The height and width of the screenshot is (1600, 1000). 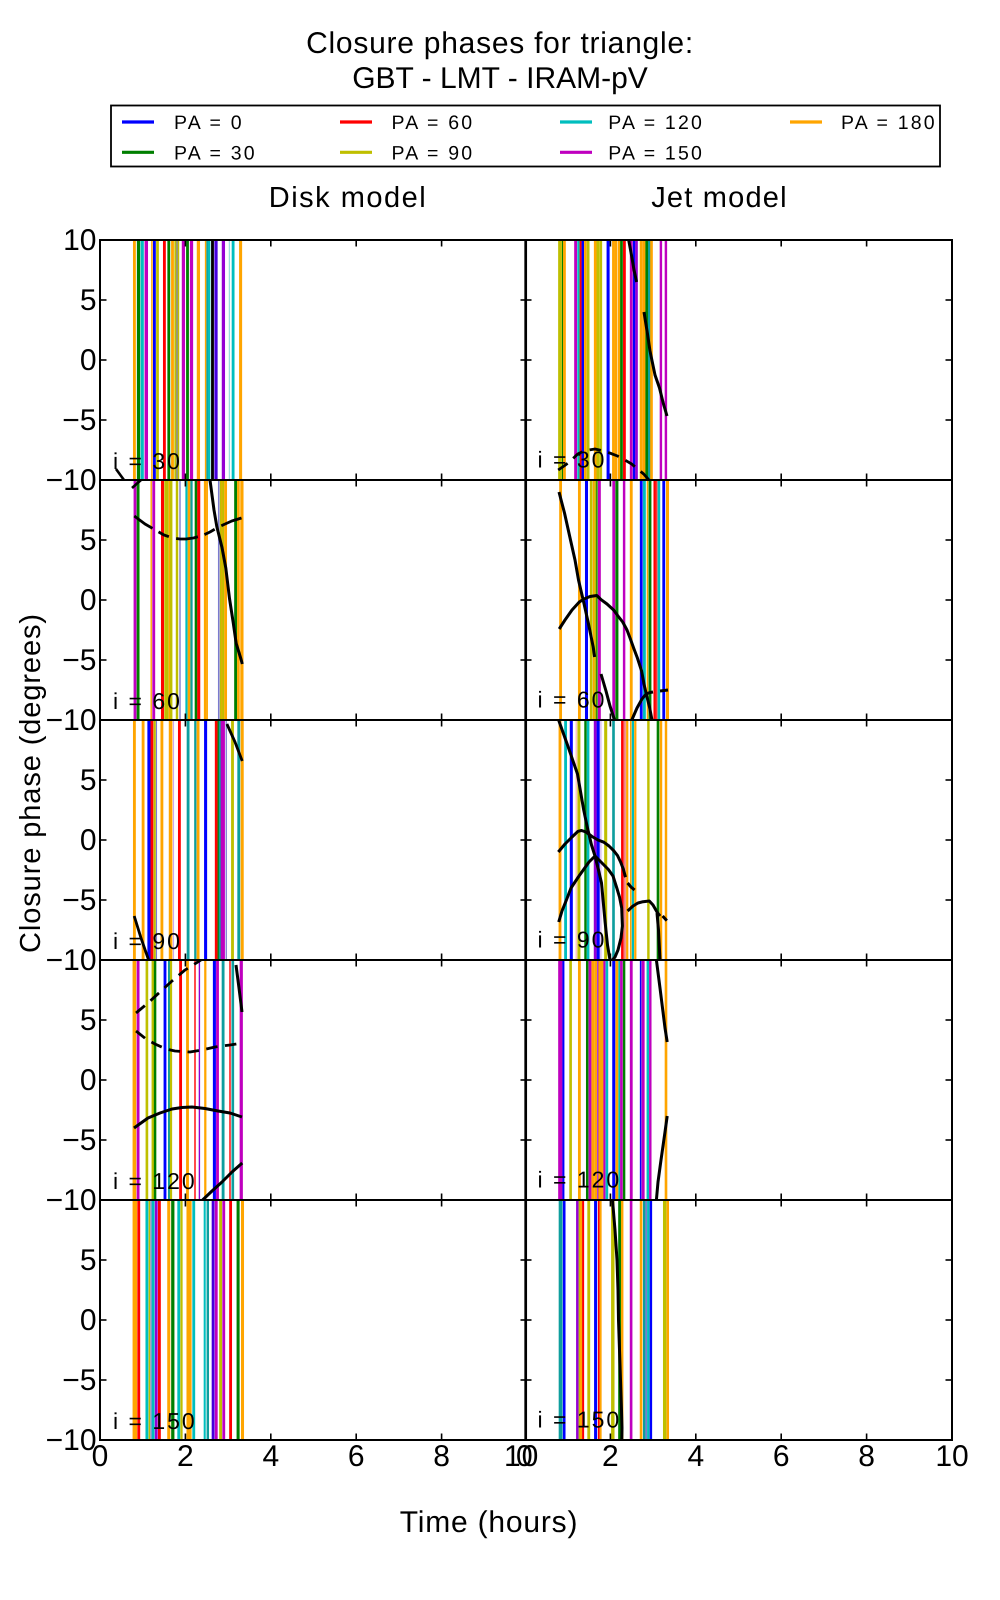 What do you see at coordinates (500, 78) in the screenshot?
I see `svg-text: GBT - LMT - IRAM-pV` at bounding box center [500, 78].